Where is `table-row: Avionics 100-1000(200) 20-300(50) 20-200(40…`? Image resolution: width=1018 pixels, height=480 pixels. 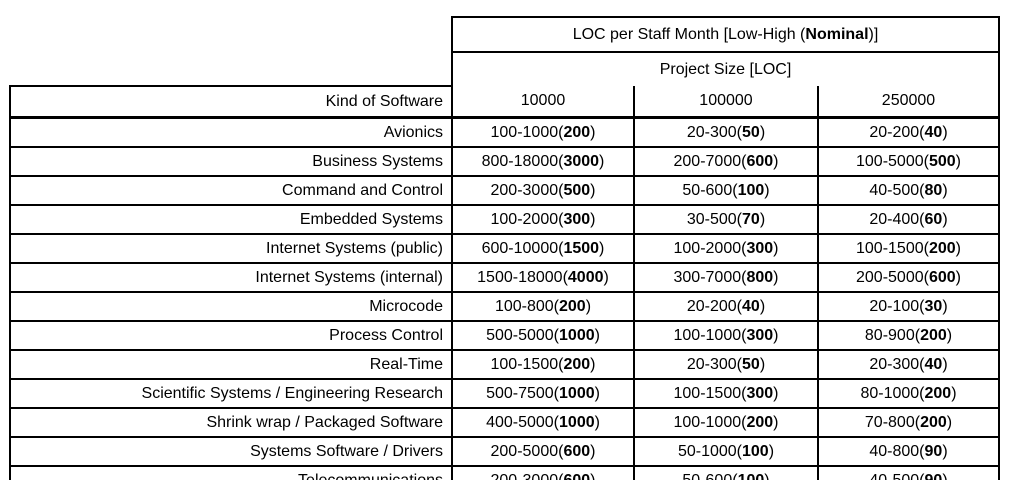 table-row: Avionics 100-1000(200) 20-300(50) 20-200(40… is located at coordinates (504, 132).